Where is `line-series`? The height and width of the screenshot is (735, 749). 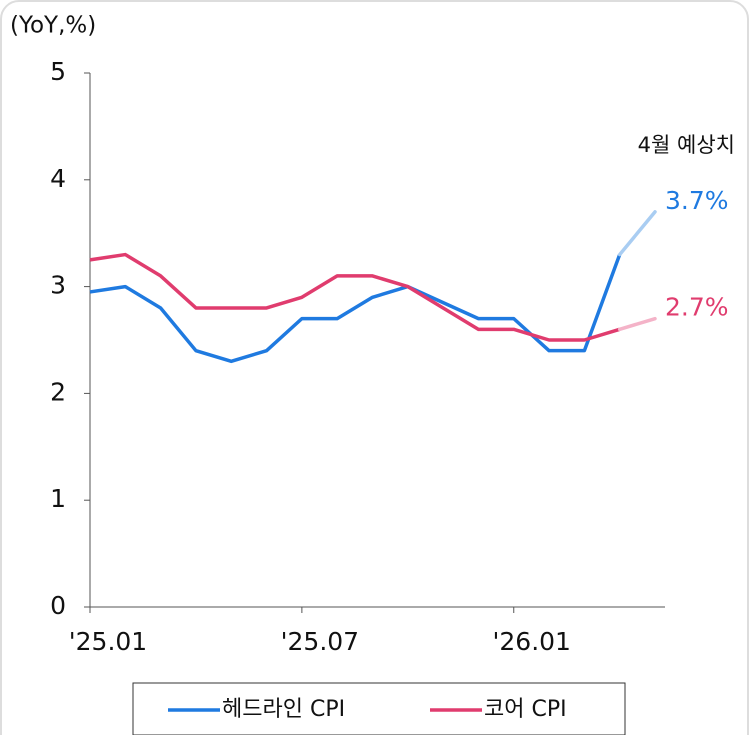 line-series is located at coordinates (355, 297).